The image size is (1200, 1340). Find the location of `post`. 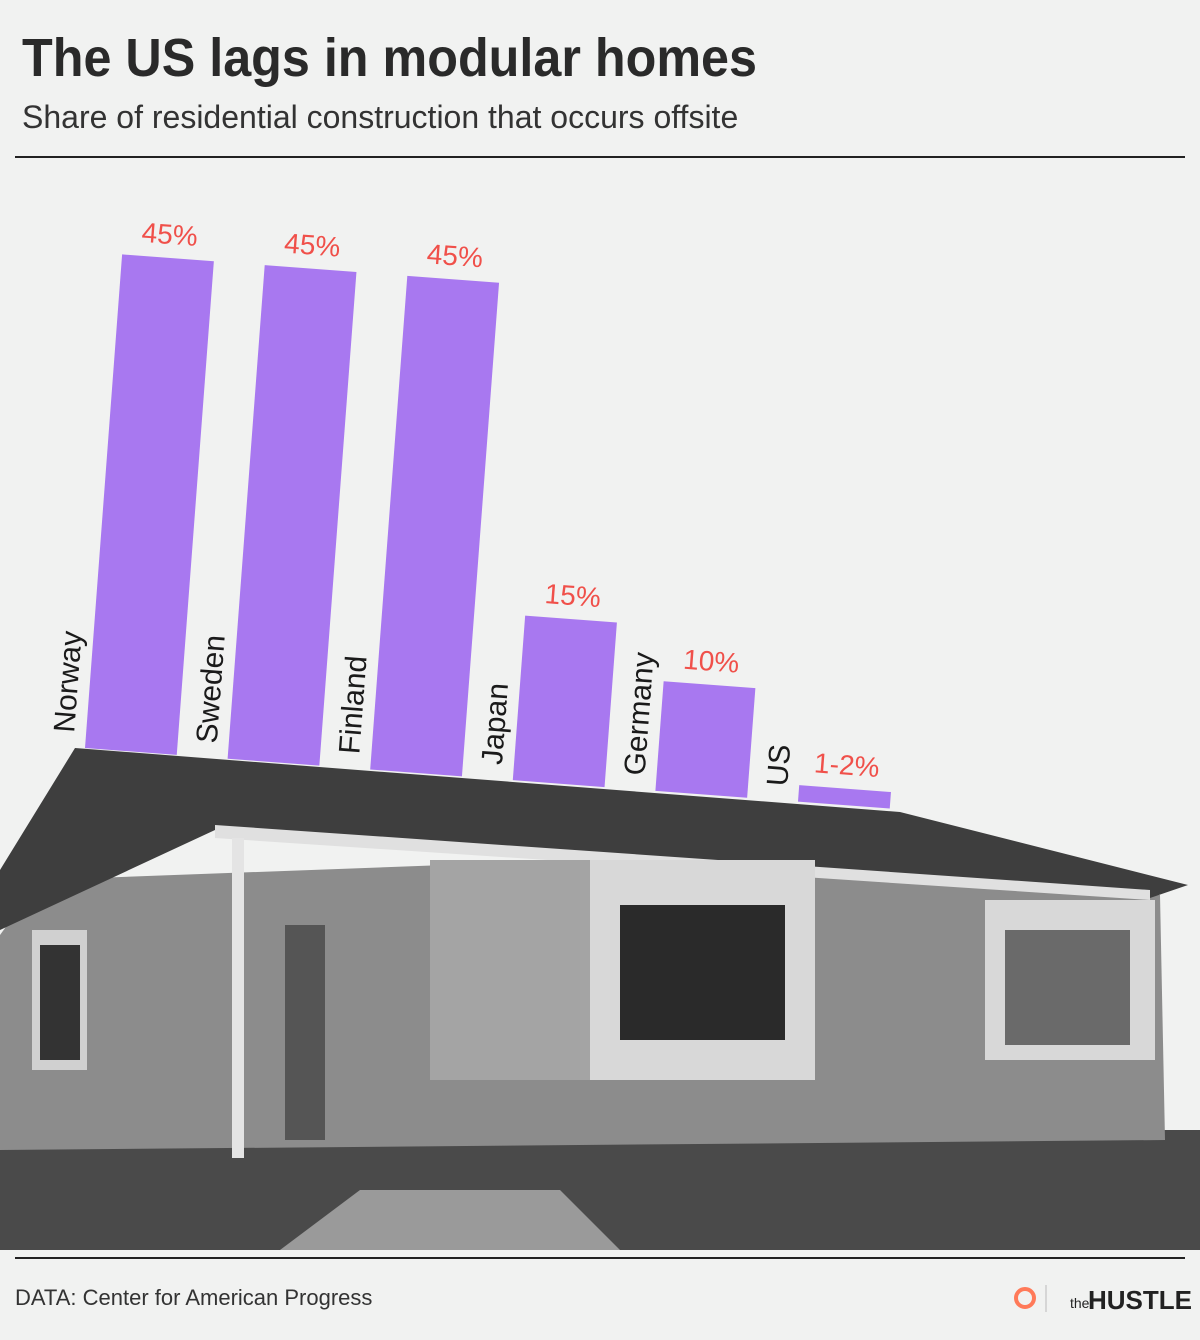

post is located at coordinates (238, 998).